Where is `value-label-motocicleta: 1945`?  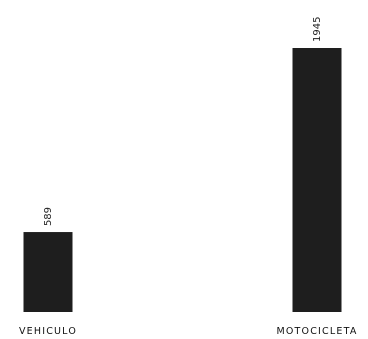
value-label-motocicleta: 1945 is located at coordinates (317, 29).